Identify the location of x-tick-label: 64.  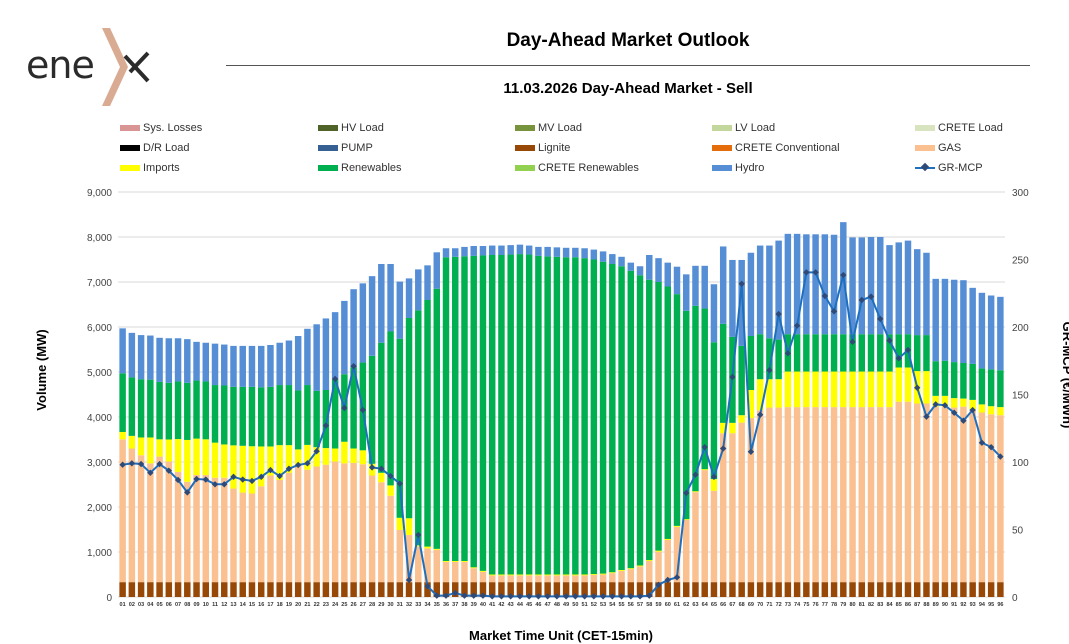
(705, 605).